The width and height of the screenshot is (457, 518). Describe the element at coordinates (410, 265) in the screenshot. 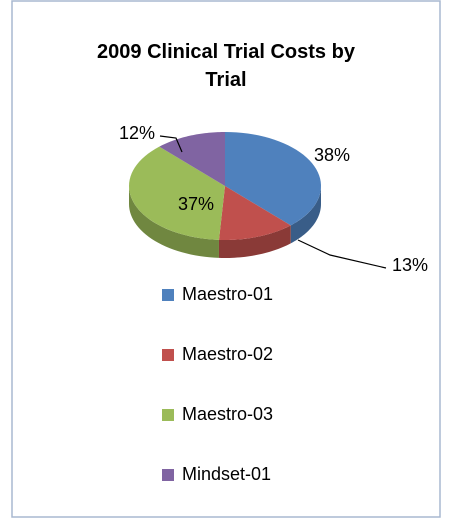

I see `data-label: 13%` at that location.